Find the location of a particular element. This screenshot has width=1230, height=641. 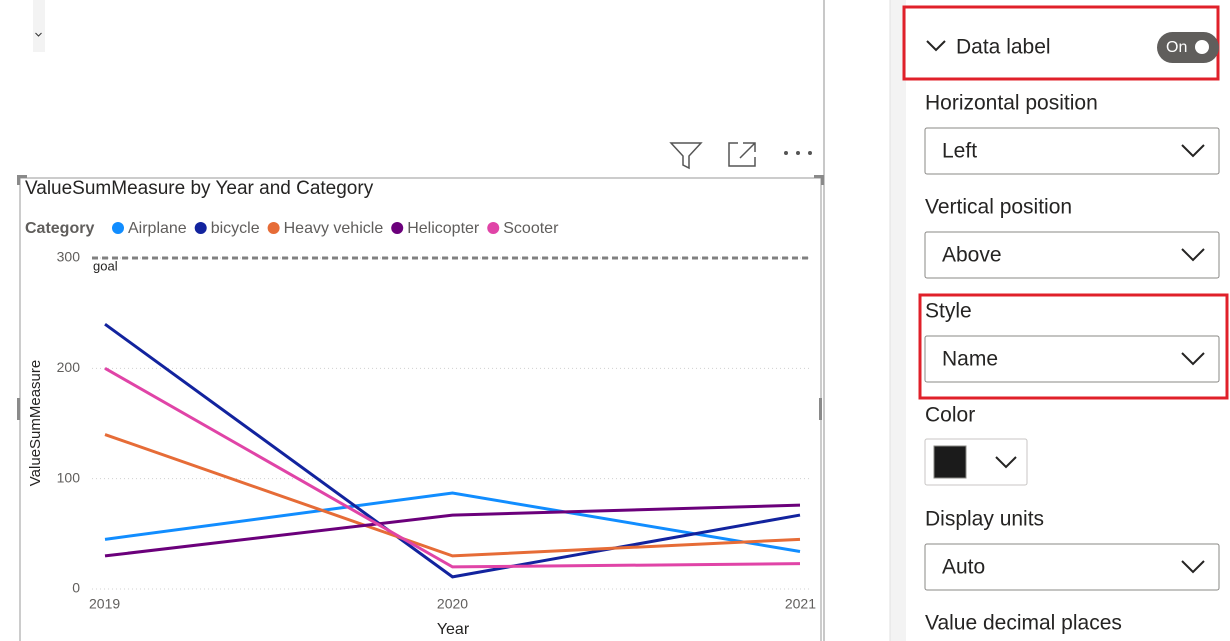

section-title: Data label is located at coordinates (1003, 47).